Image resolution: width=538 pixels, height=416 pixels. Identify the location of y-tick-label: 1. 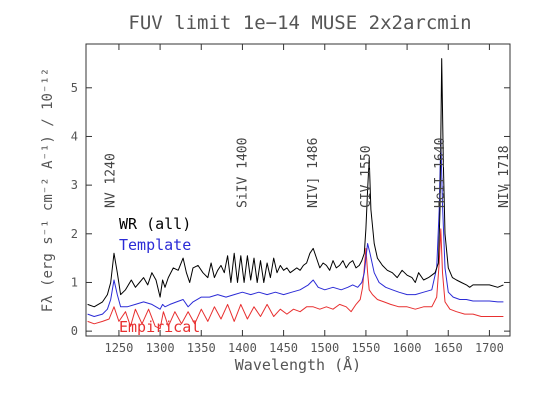
(74, 282).